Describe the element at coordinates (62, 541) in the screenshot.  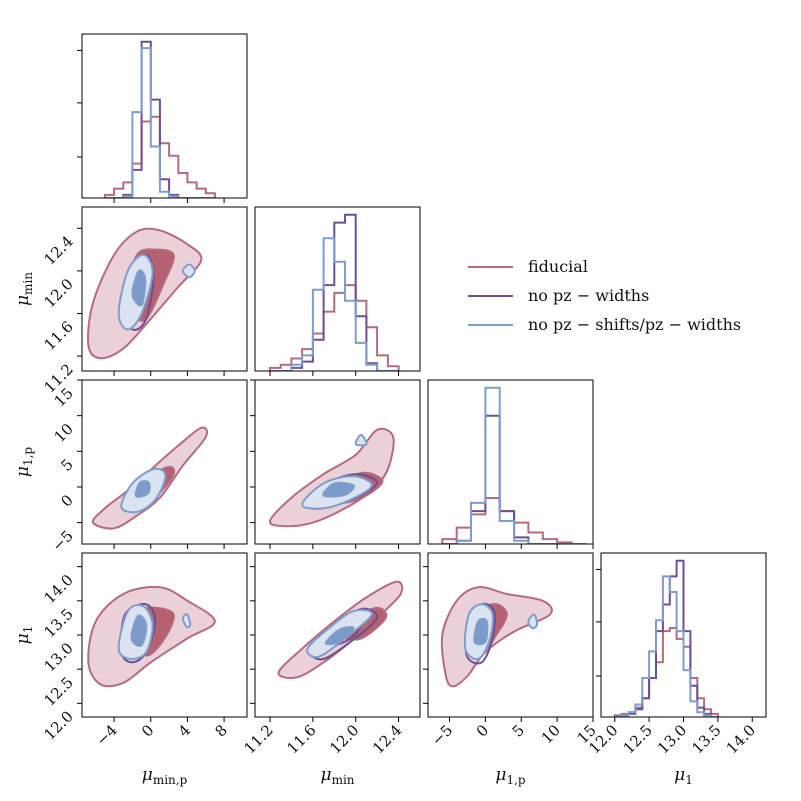
I see `y-tick-label-mu_1_p: −5` at that location.